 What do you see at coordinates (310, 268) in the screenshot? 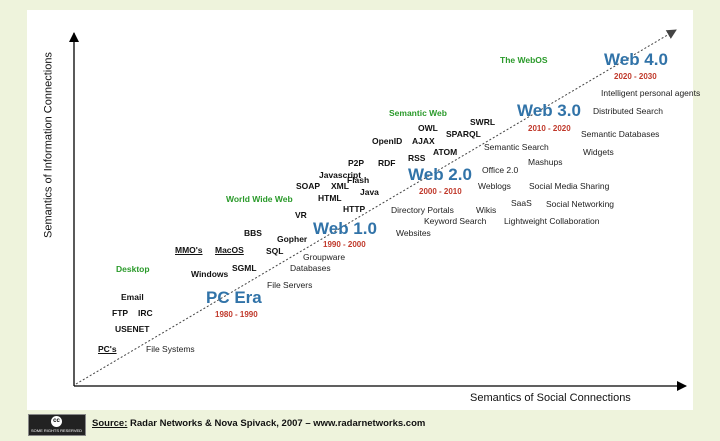
I see `app-databases: Databases` at bounding box center [310, 268].